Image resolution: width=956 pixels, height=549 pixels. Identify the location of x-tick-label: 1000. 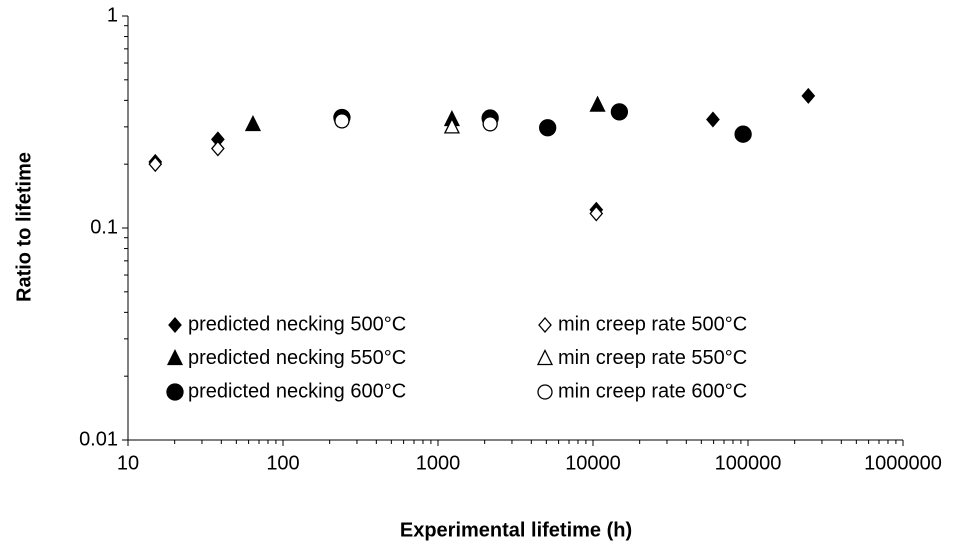
(438, 463).